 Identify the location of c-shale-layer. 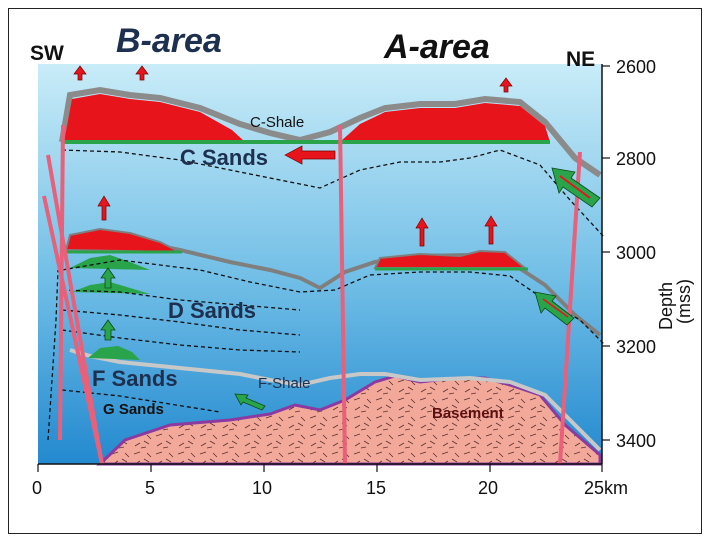
(330, 132).